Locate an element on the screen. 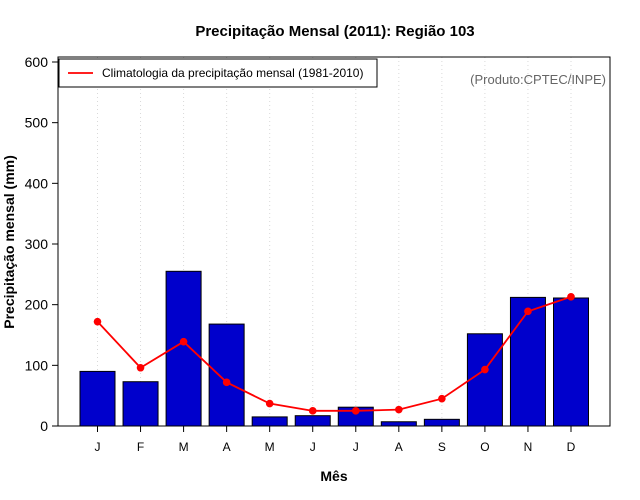 This screenshot has height=500, width=640. x-tick-label: F is located at coordinates (140, 447).